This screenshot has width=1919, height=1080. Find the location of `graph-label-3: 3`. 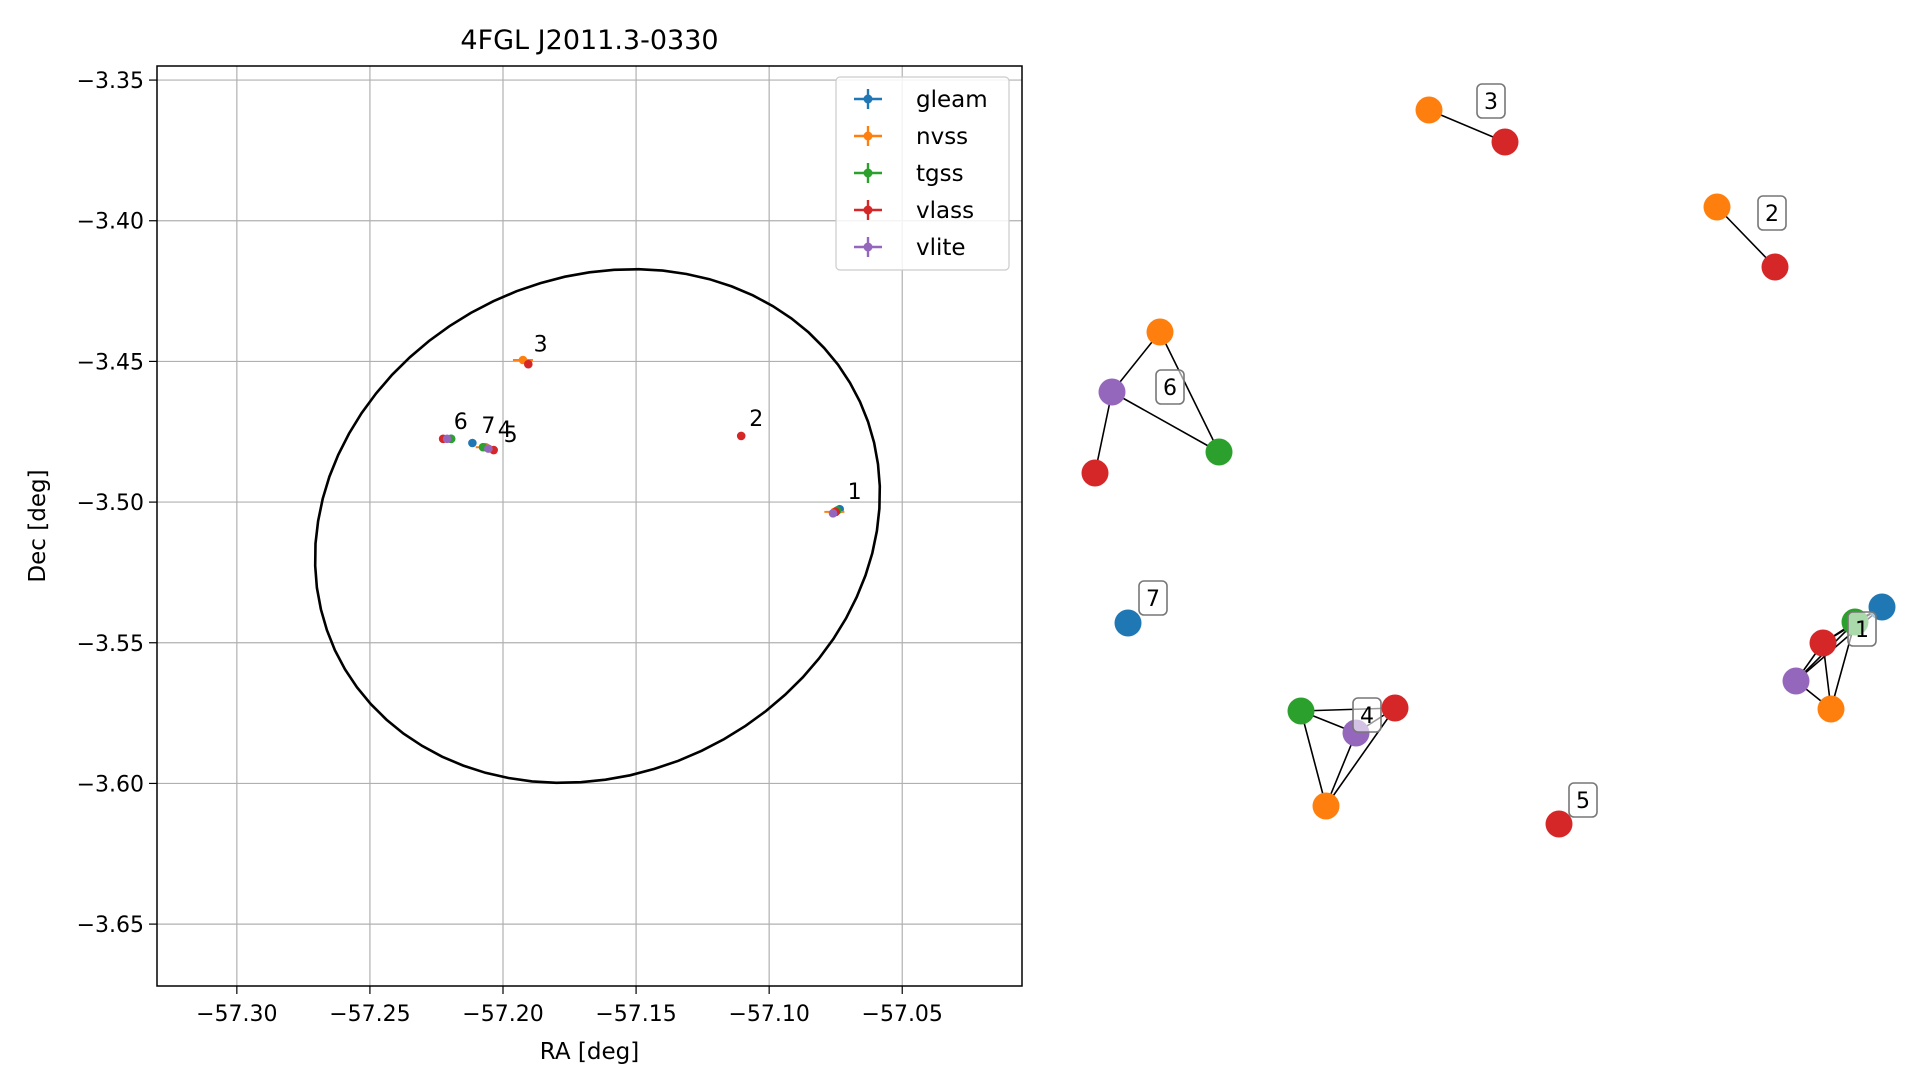

graph-label-3: 3 is located at coordinates (1491, 101).